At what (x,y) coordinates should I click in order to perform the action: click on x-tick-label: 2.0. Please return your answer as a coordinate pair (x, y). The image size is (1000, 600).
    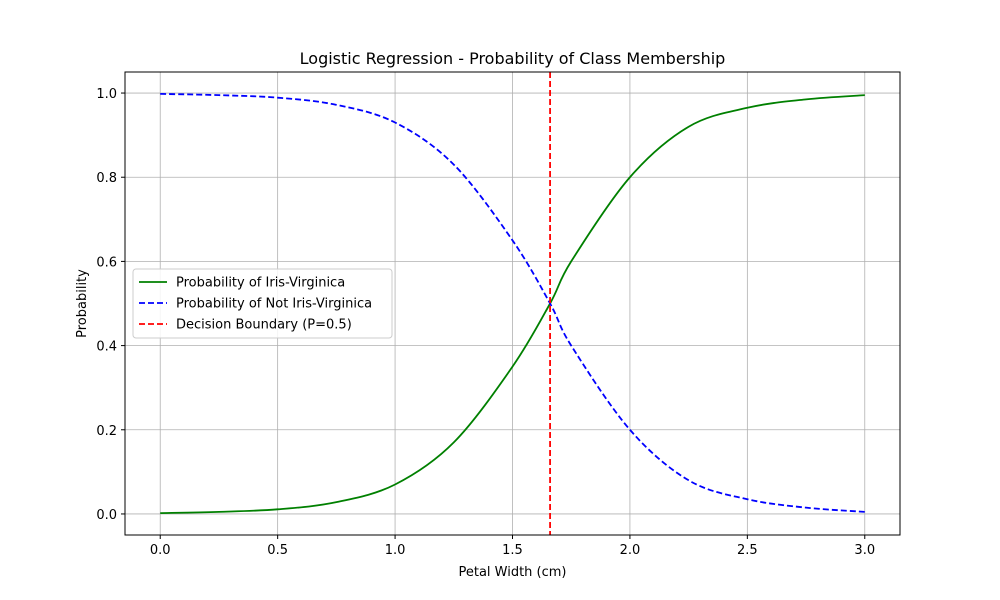
    Looking at the image, I should click on (630, 550).